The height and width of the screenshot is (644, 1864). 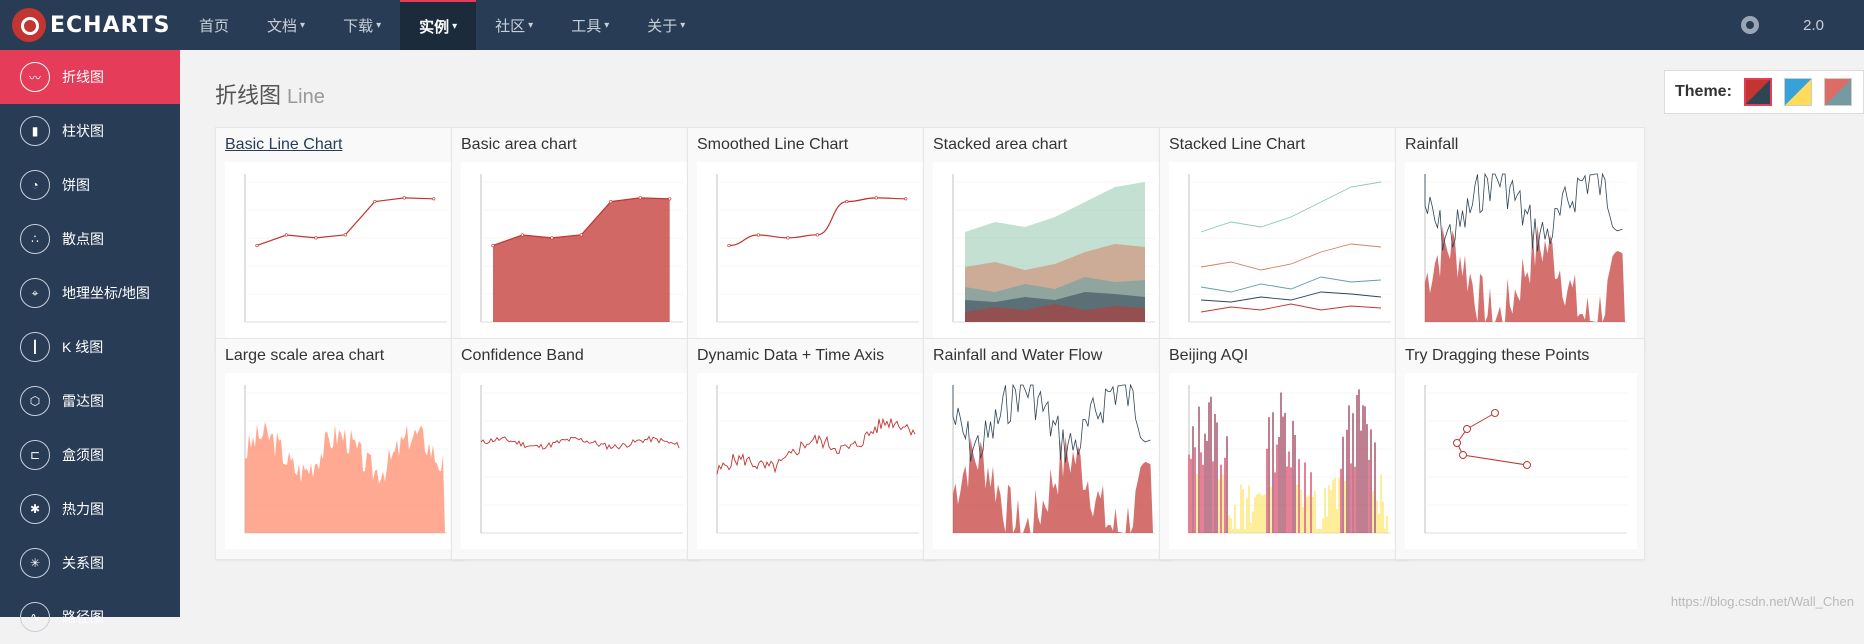 What do you see at coordinates (1813, 25) in the screenshot?
I see `version-label: 2.0` at bounding box center [1813, 25].